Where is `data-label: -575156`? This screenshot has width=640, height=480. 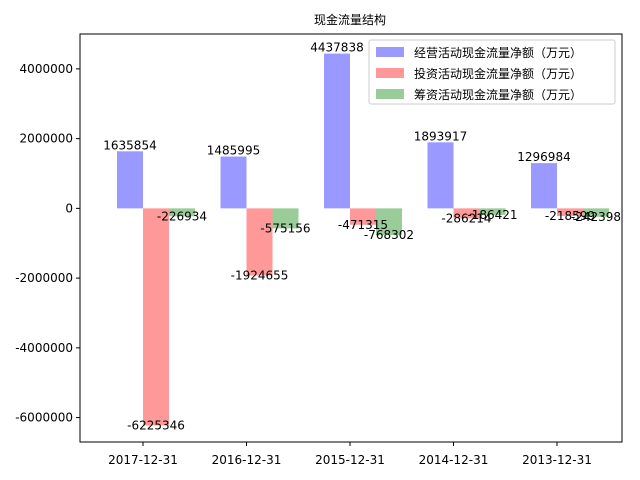 data-label: -575156 is located at coordinates (285, 228).